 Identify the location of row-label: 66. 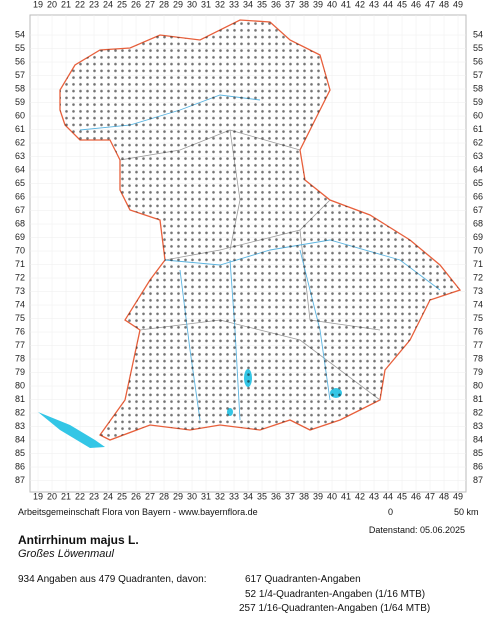
(478, 196).